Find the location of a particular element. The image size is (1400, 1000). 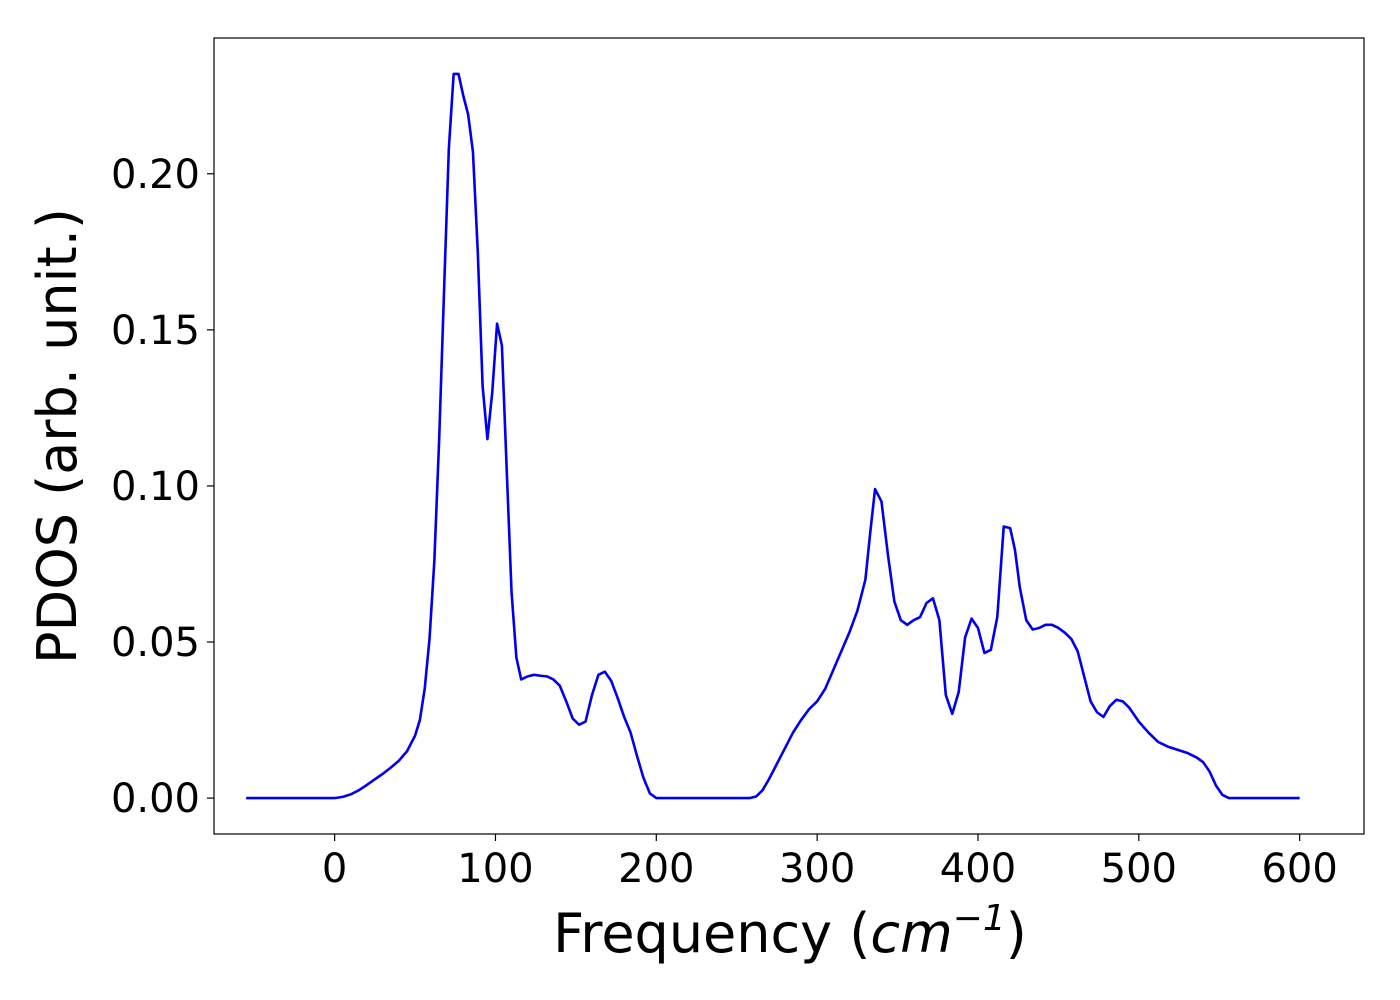

y-tick-label: 0.00 is located at coordinates (155, 799).